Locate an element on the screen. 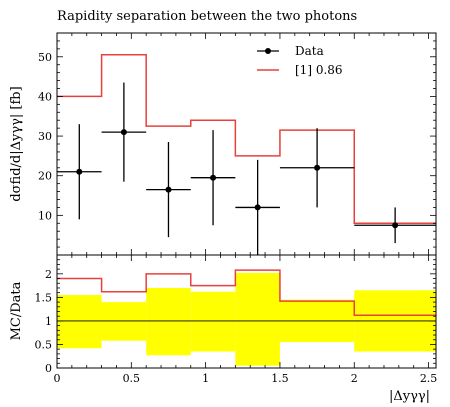 Image resolution: width=450 pixels, height=407 pixels. ratio-y-tick-label: 0.5 is located at coordinates (44, 344).